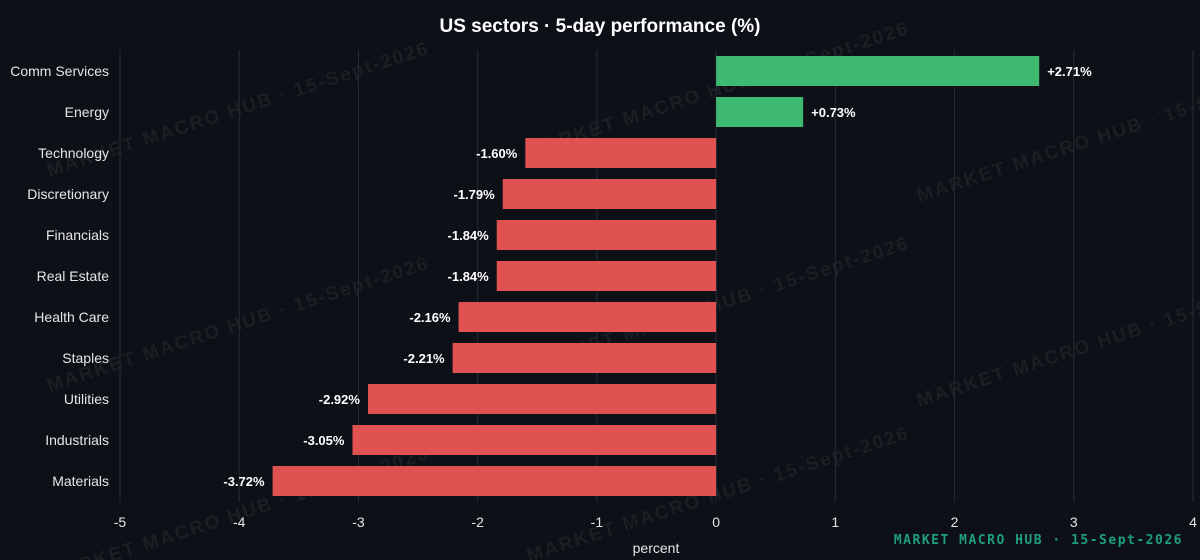  Describe the element at coordinates (424, 358) in the screenshot. I see `value-label: -2.21%` at that location.